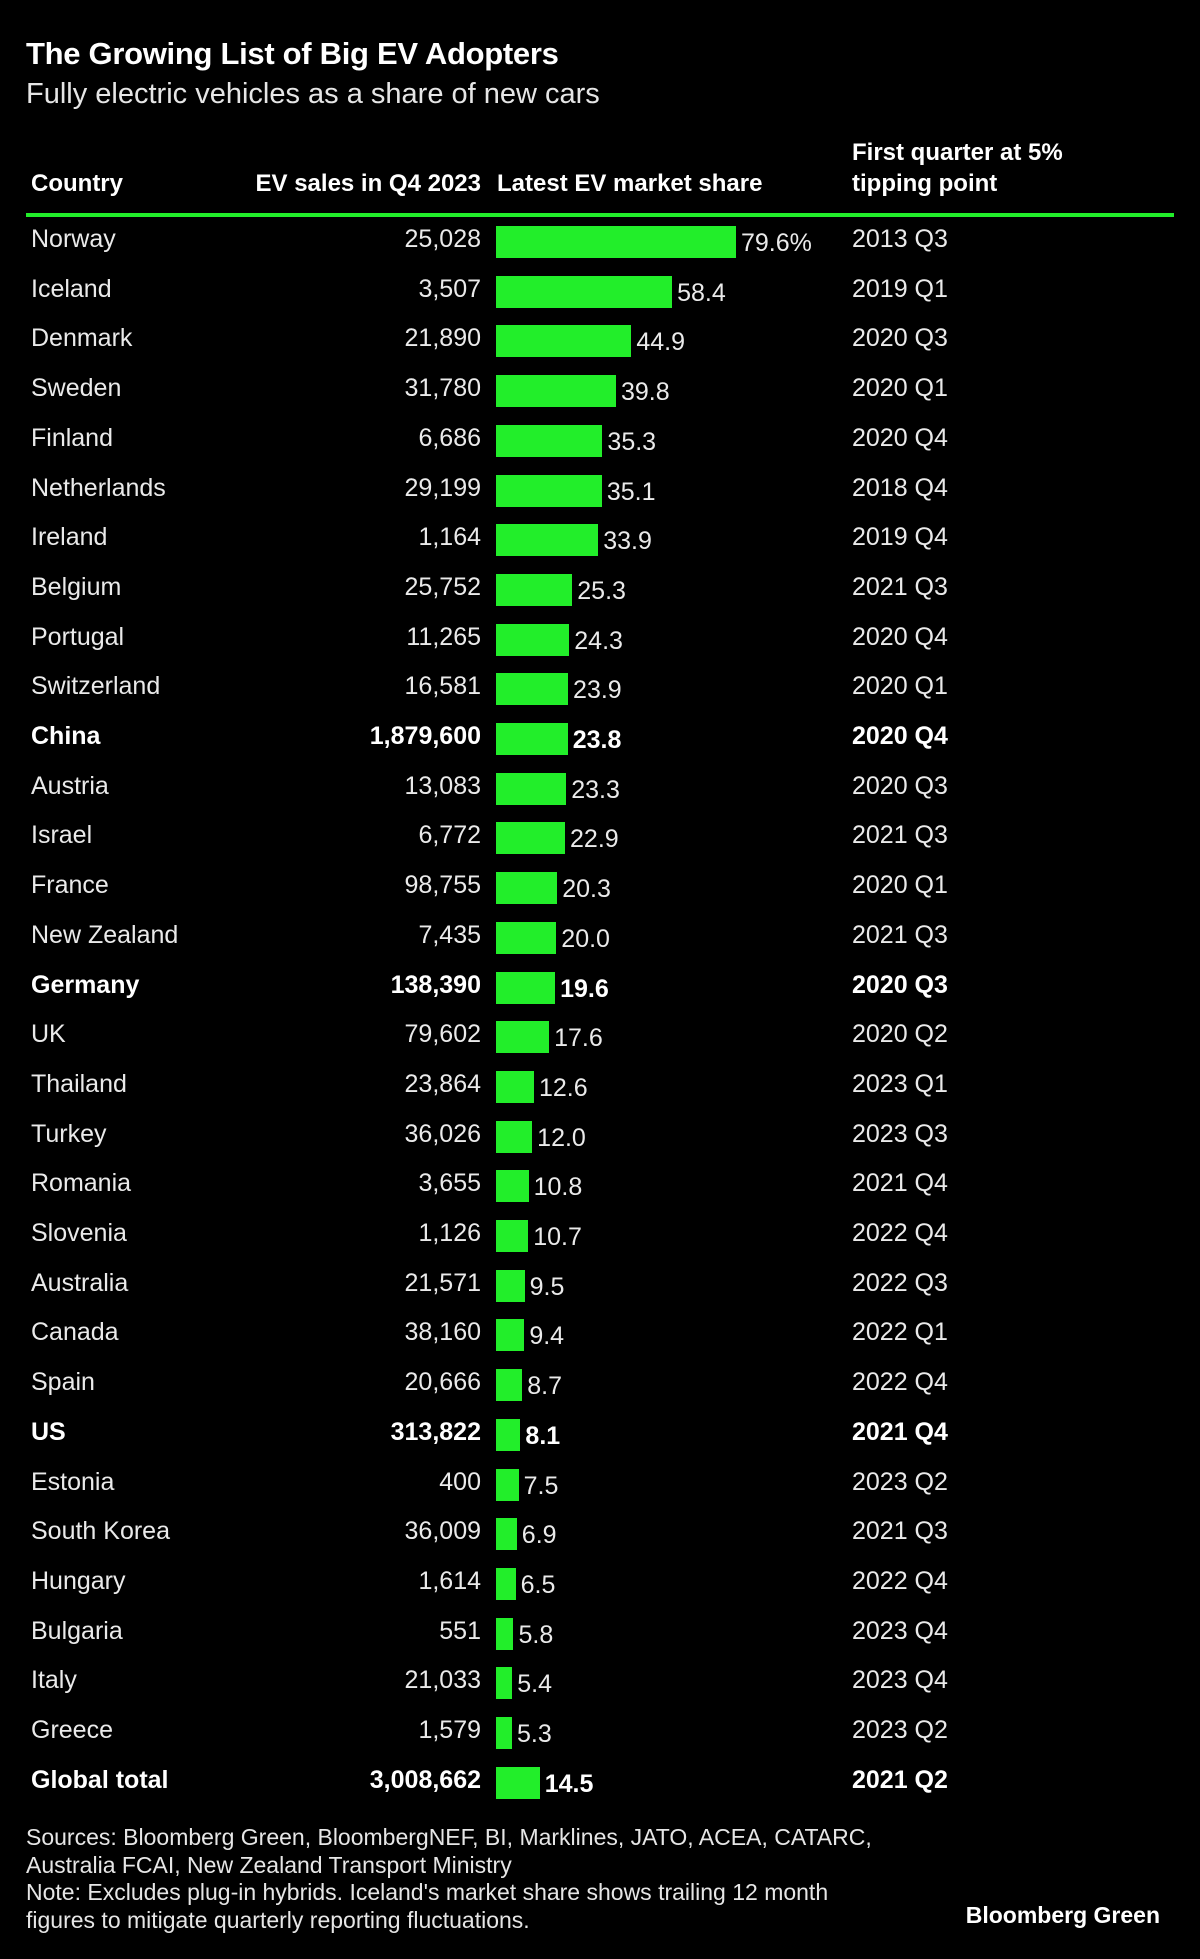 This screenshot has width=1200, height=1959. Describe the element at coordinates (600, 1188) in the screenshot. I see `table-row: Romania 3,655 10.8 2021 Q4` at that location.